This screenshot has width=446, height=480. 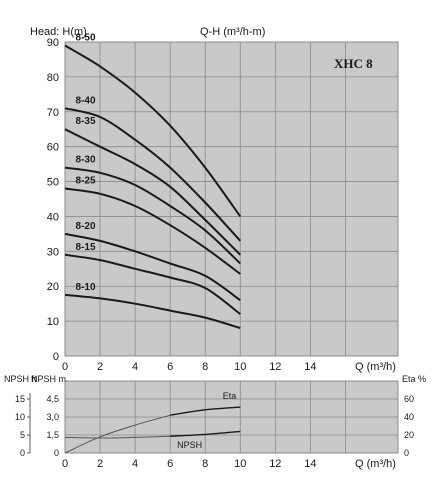 I want to click on npsh-x-tick-label: 10, so click(x=240, y=464).